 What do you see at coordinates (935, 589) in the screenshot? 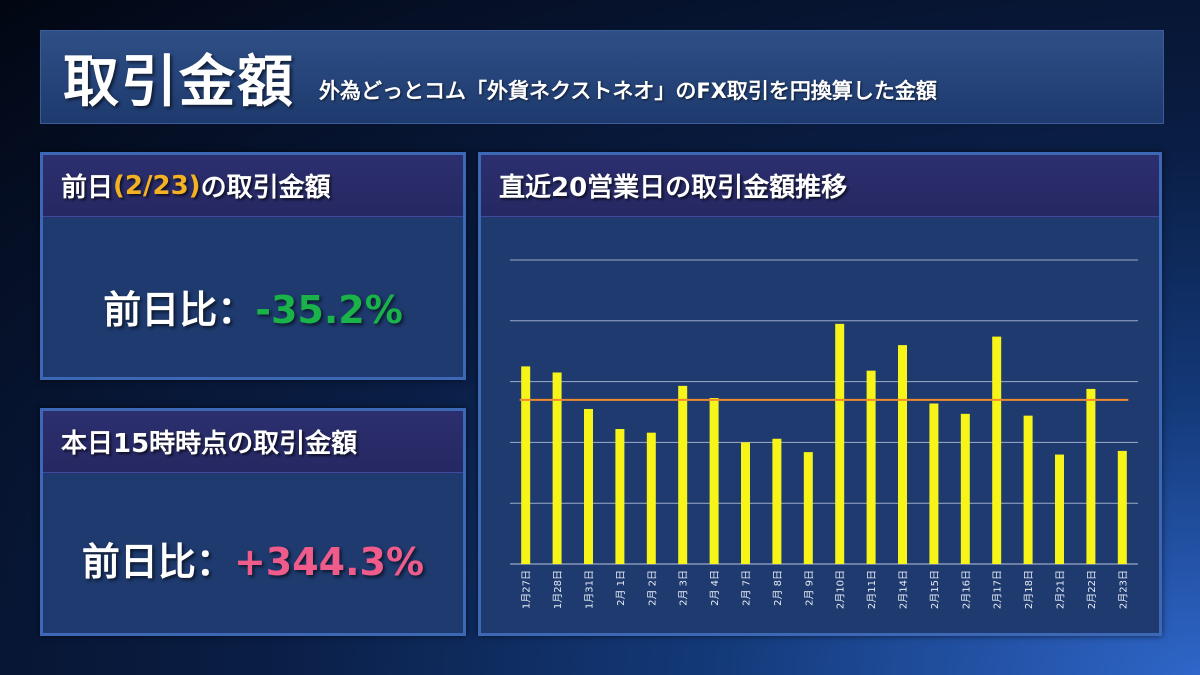
I see `x-tick-label: 2月15日` at bounding box center [935, 589].